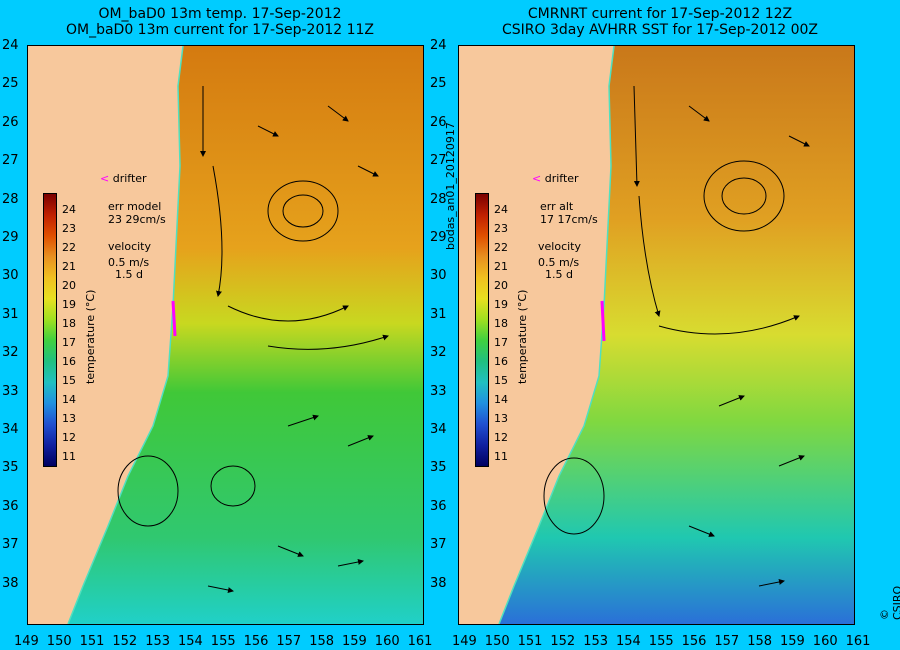 The width and height of the screenshot is (900, 650). I want to click on lon-tick: 158, so click(322, 641).